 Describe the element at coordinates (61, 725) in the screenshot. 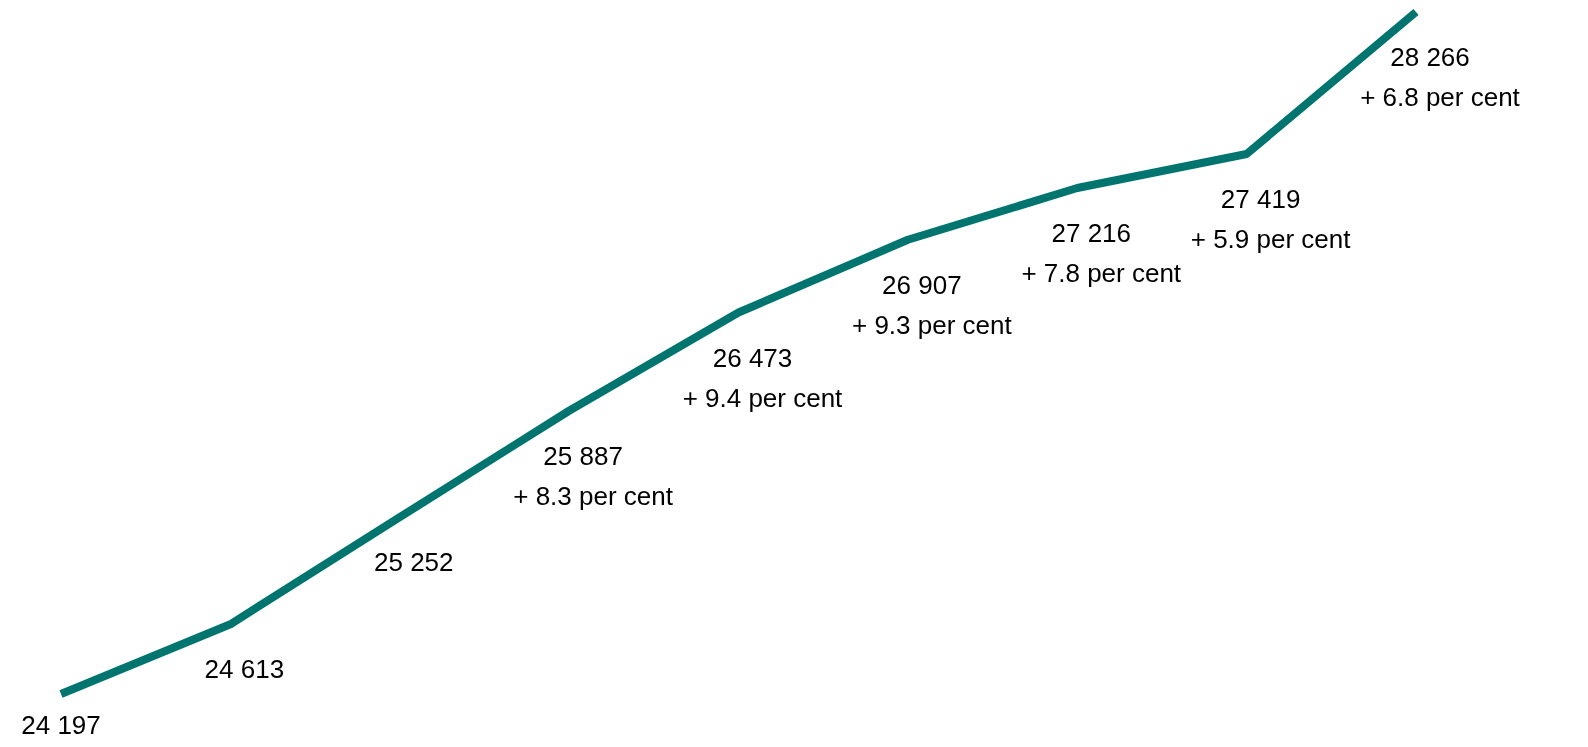

I see `data-label: 24 197` at that location.